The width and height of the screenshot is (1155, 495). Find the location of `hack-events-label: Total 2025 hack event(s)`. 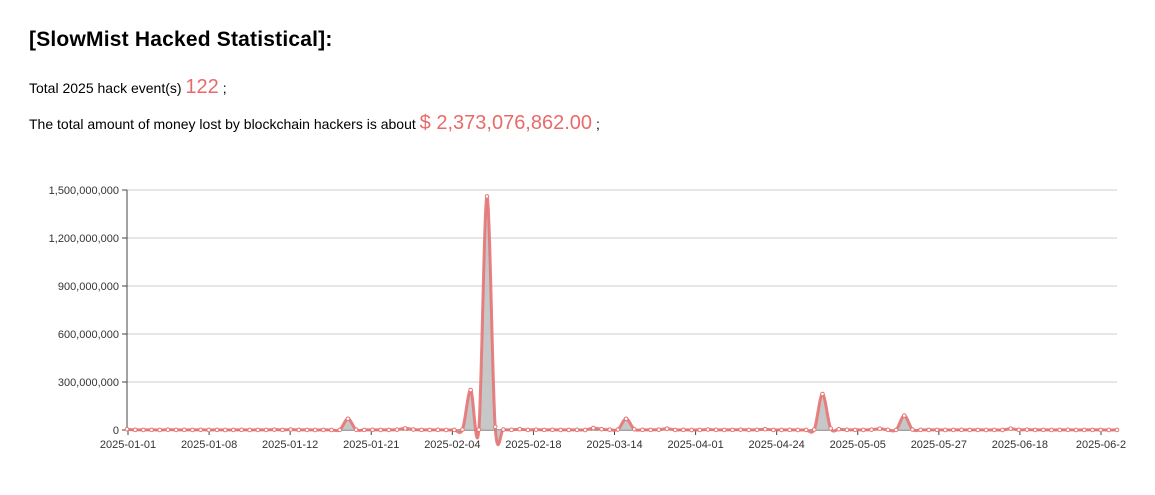

hack-events-label: Total 2025 hack event(s) is located at coordinates (105, 88).